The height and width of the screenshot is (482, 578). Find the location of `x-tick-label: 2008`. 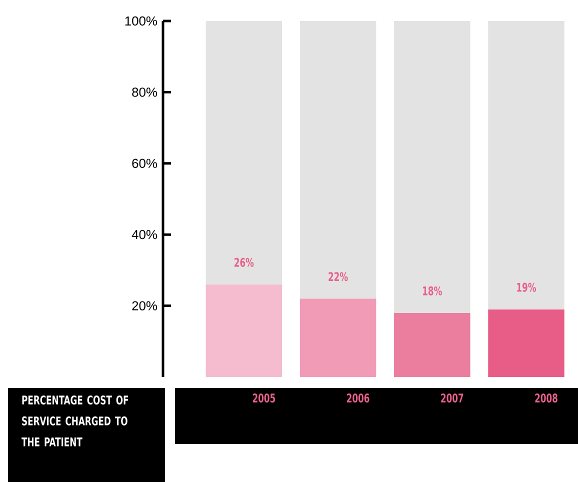

x-tick-label: 2008 is located at coordinates (546, 398).